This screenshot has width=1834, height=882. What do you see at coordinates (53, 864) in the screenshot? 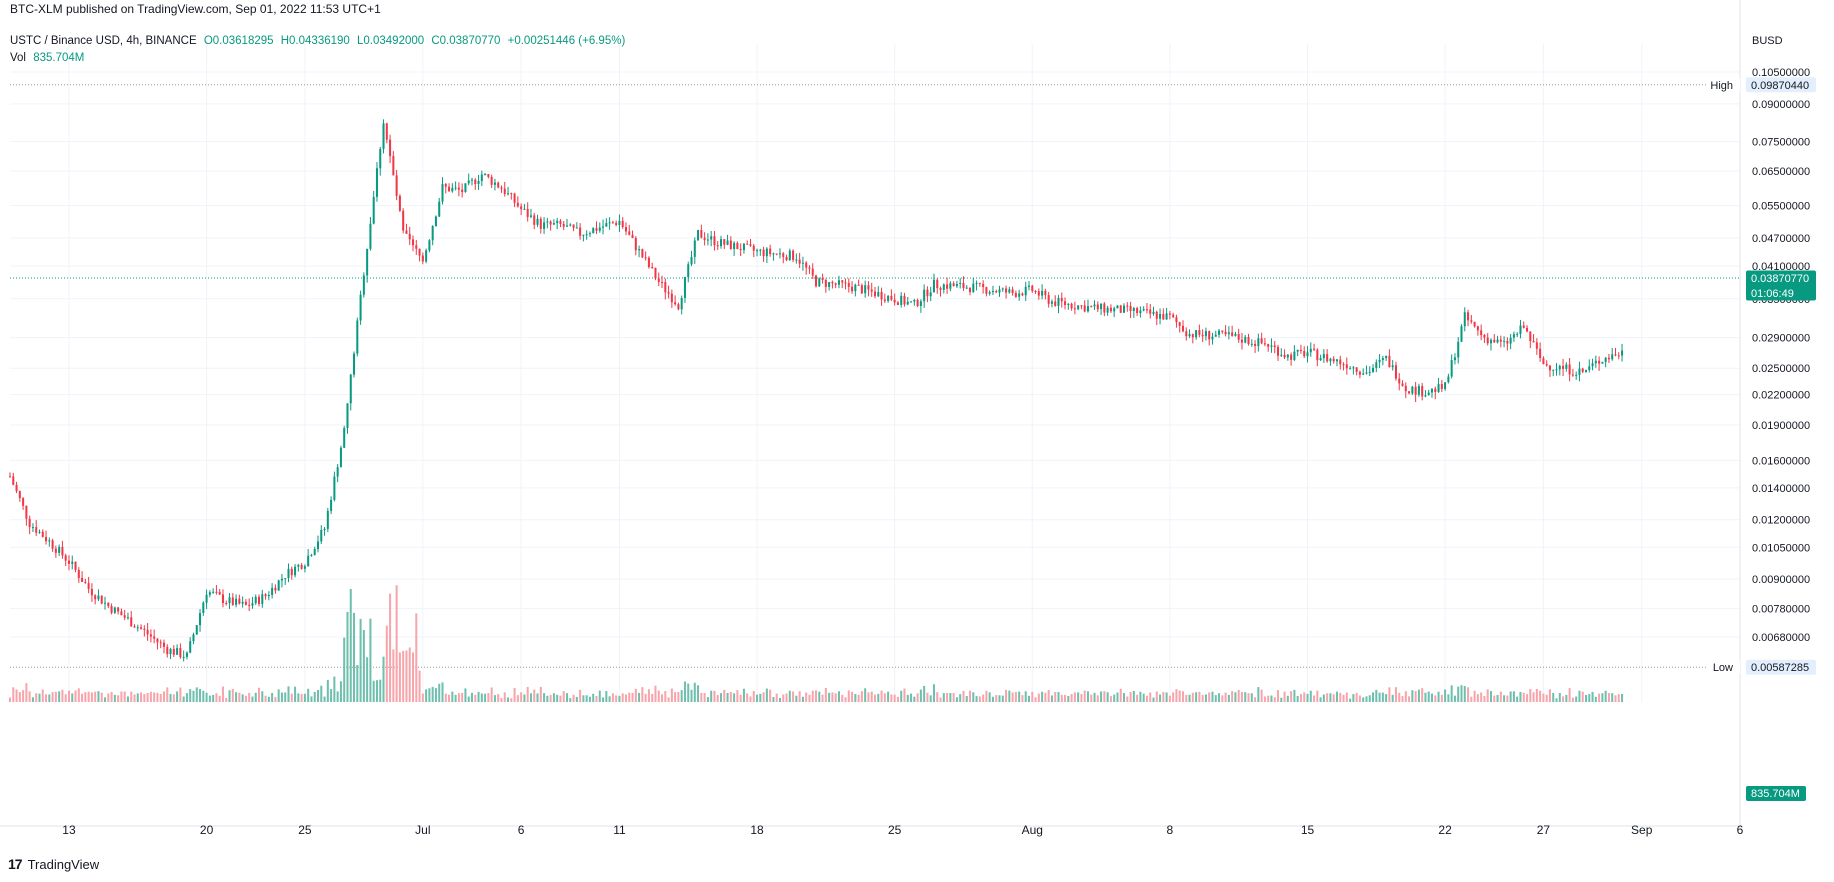
I see `tradingview-footer: 17 TradingView` at bounding box center [53, 864].